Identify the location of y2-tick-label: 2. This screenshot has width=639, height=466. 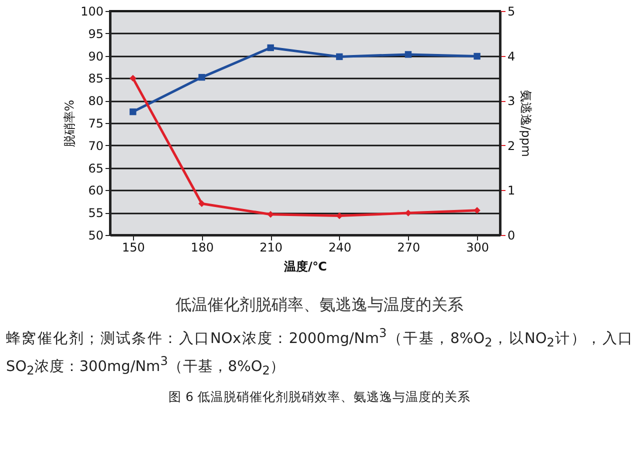
(512, 145).